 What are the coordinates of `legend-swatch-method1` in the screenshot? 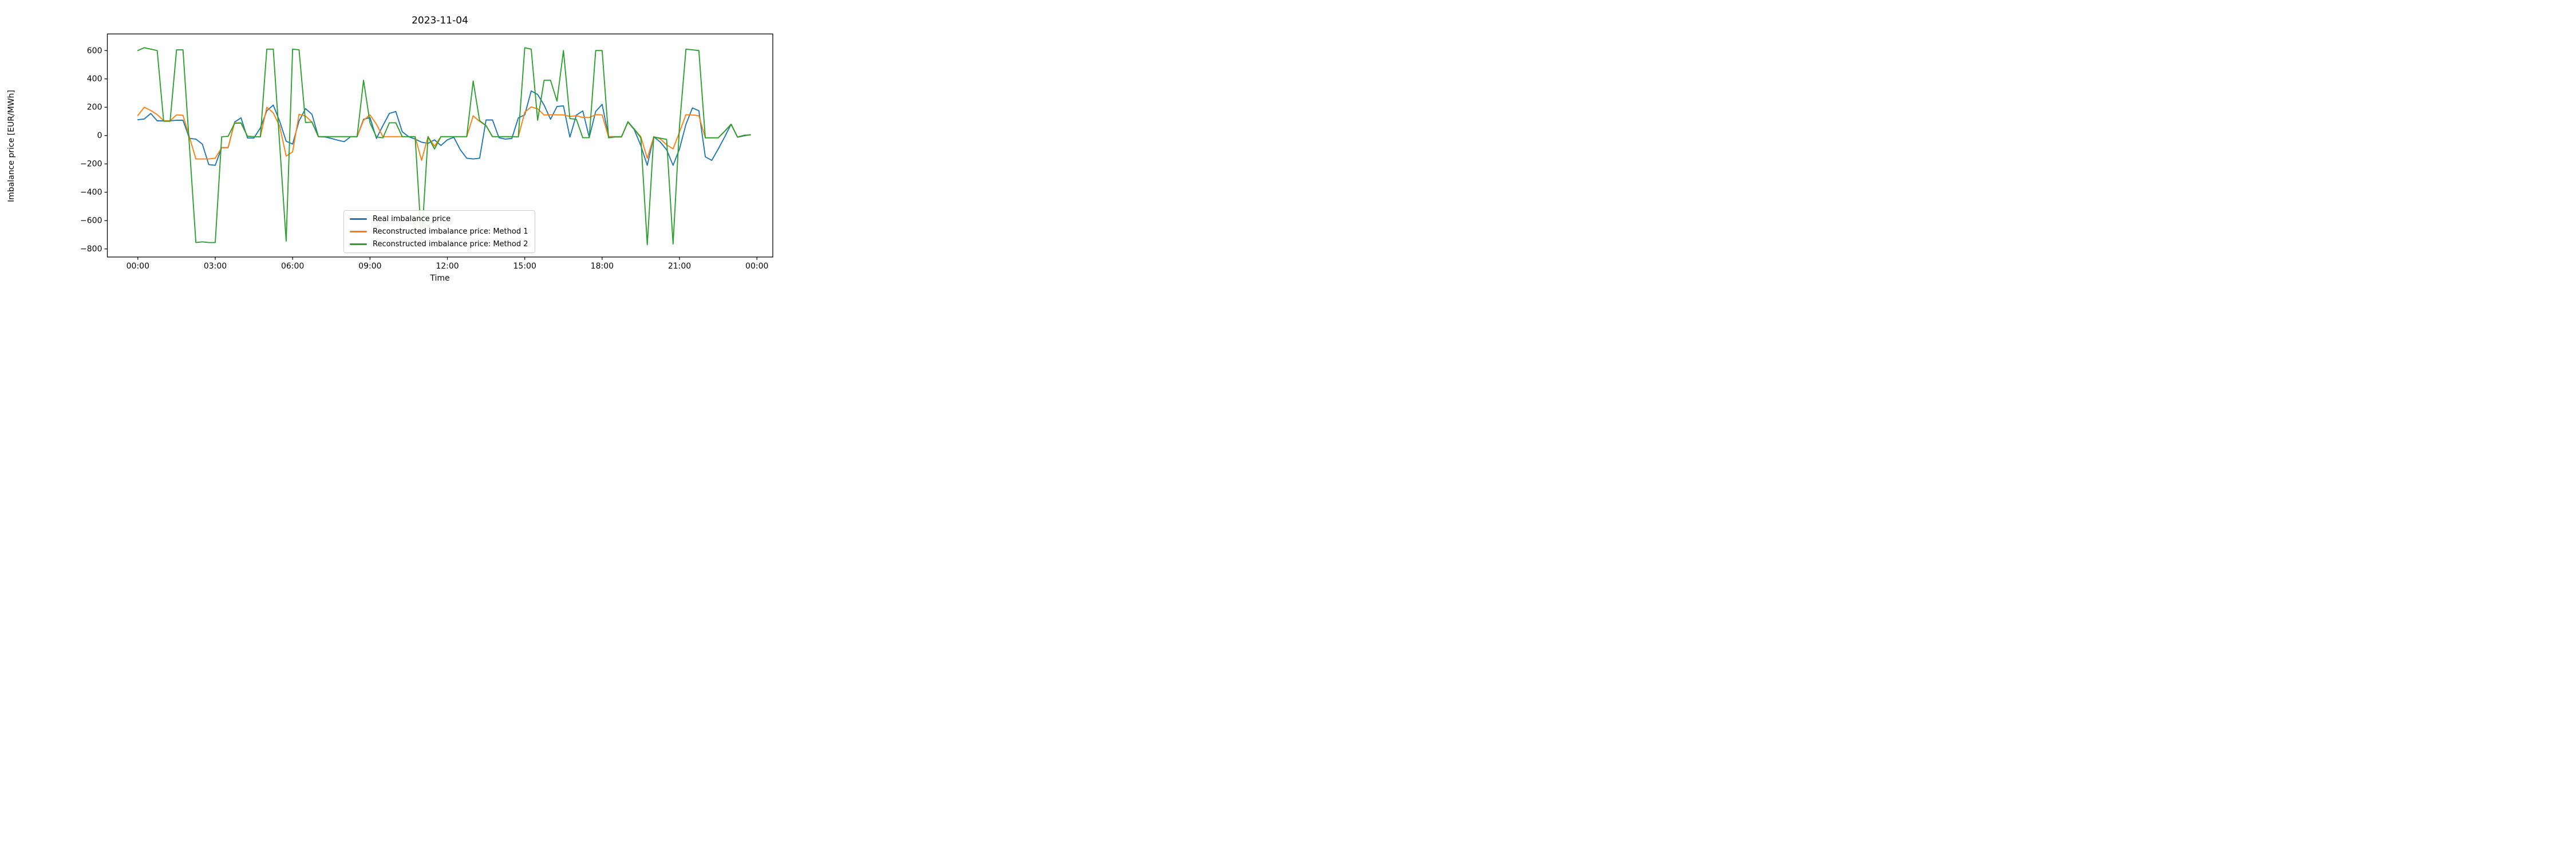 It's located at (358, 232).